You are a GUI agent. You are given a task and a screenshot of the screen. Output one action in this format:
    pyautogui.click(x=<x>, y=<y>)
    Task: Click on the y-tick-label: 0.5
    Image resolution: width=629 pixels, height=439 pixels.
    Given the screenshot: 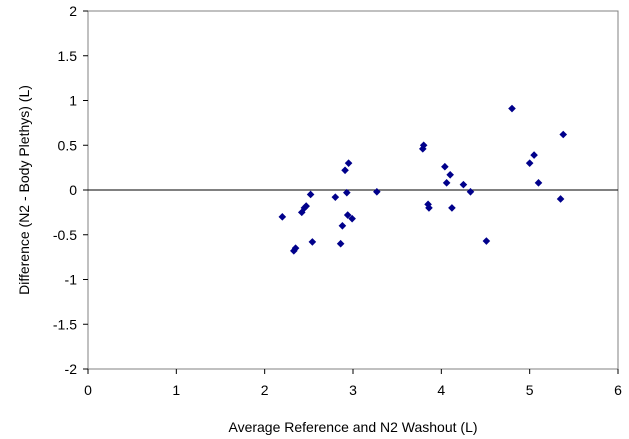 What is the action you would take?
    pyautogui.click(x=68, y=145)
    